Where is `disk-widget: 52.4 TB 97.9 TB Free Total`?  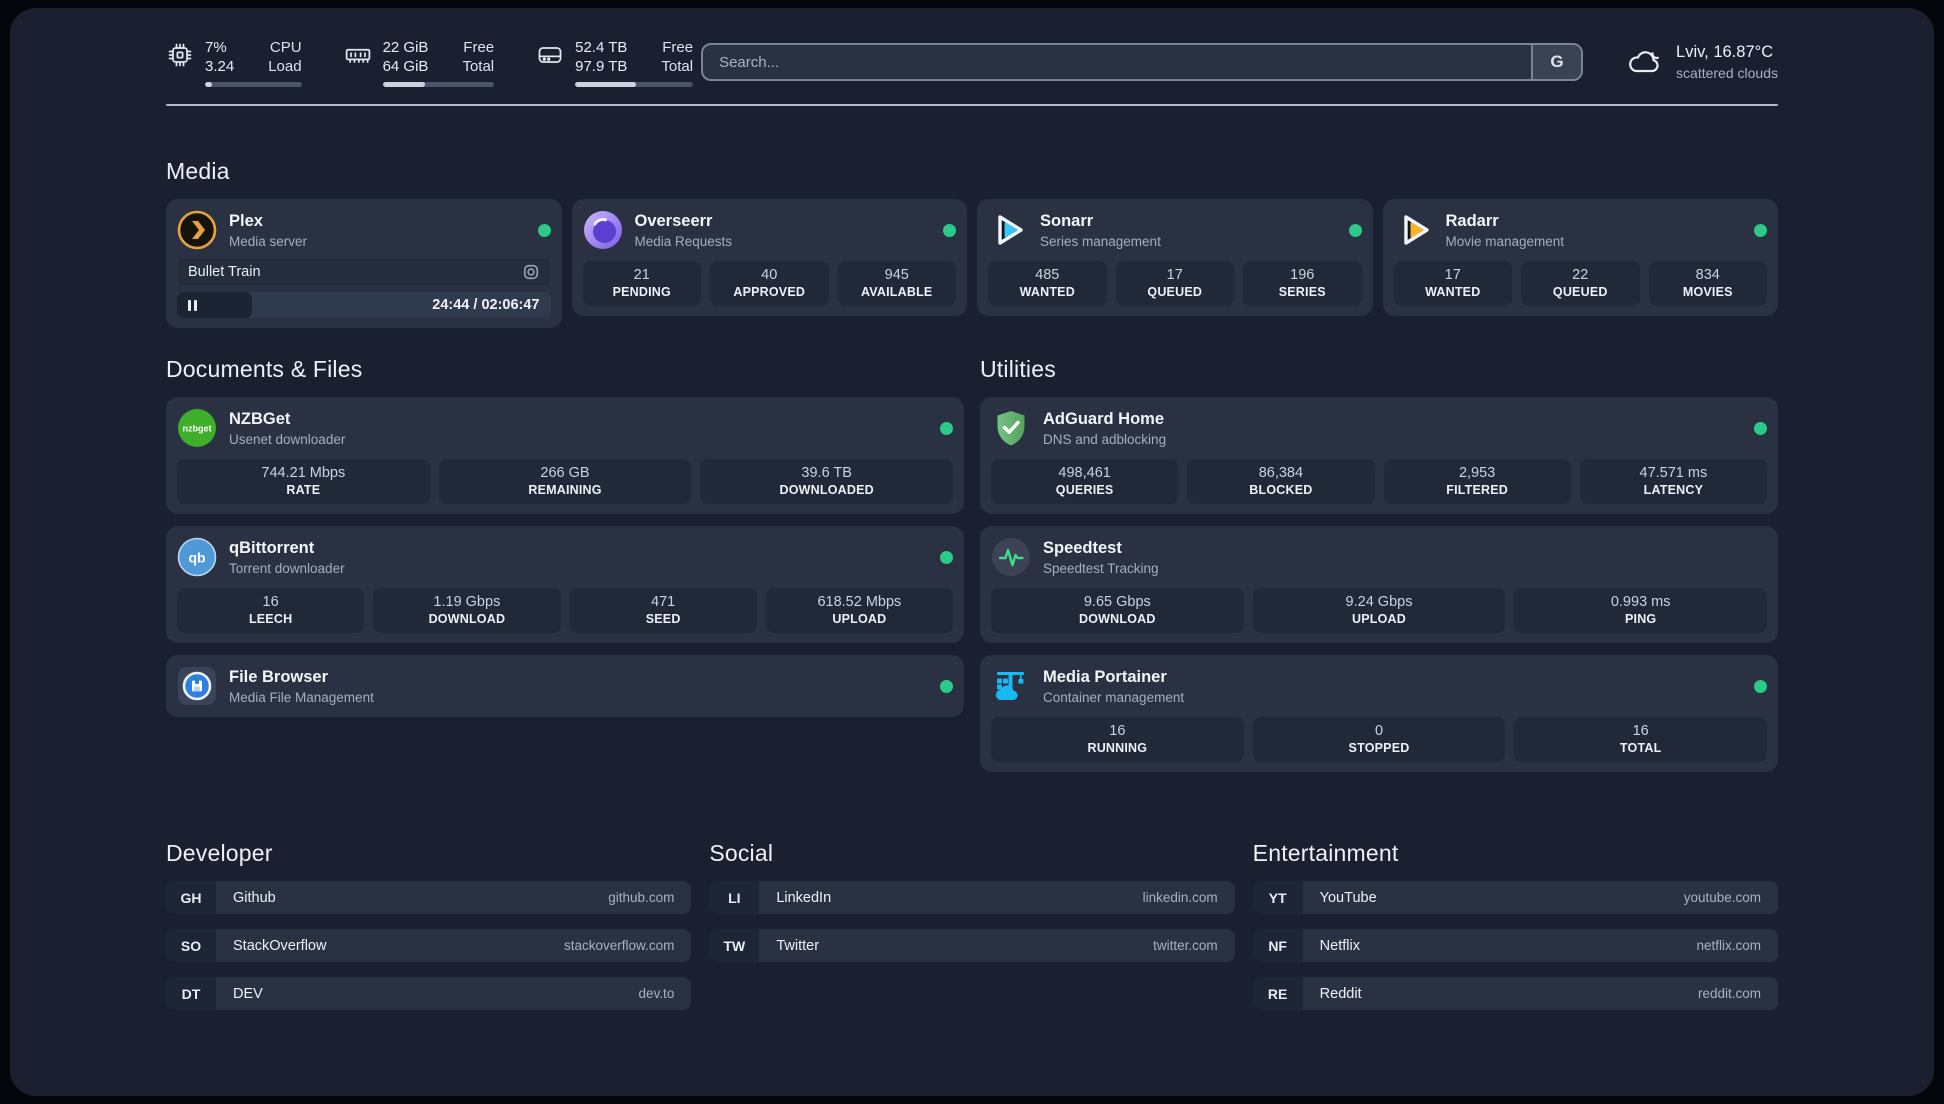
disk-widget: 52.4 TB 97.9 TB Free Total is located at coordinates (615, 62).